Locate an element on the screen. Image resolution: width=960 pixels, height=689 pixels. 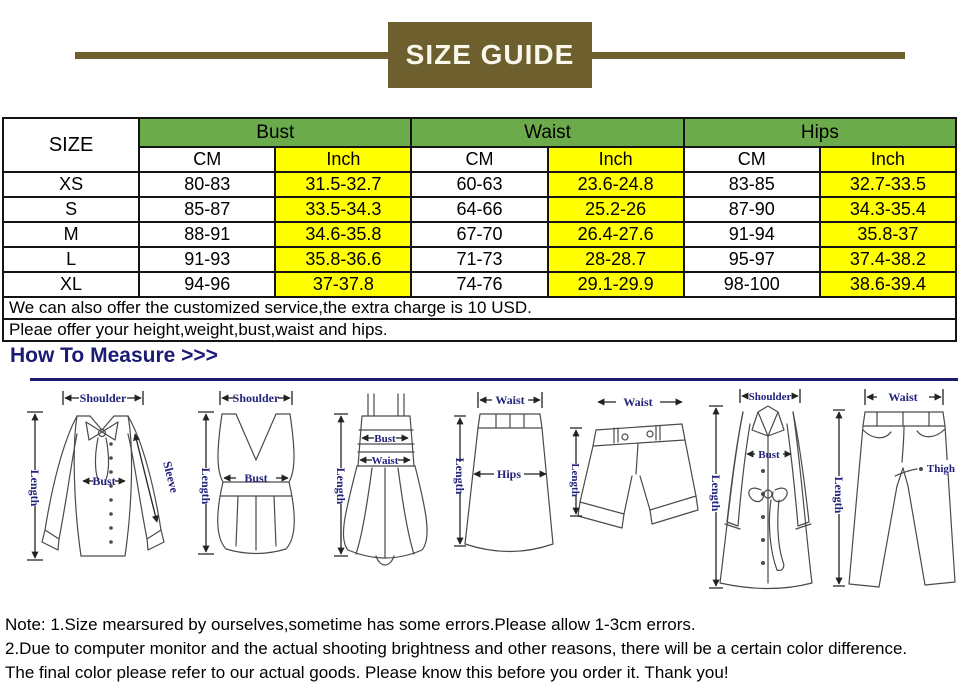
coat-shoulder-label: Shoulder is located at coordinates (770, 397).